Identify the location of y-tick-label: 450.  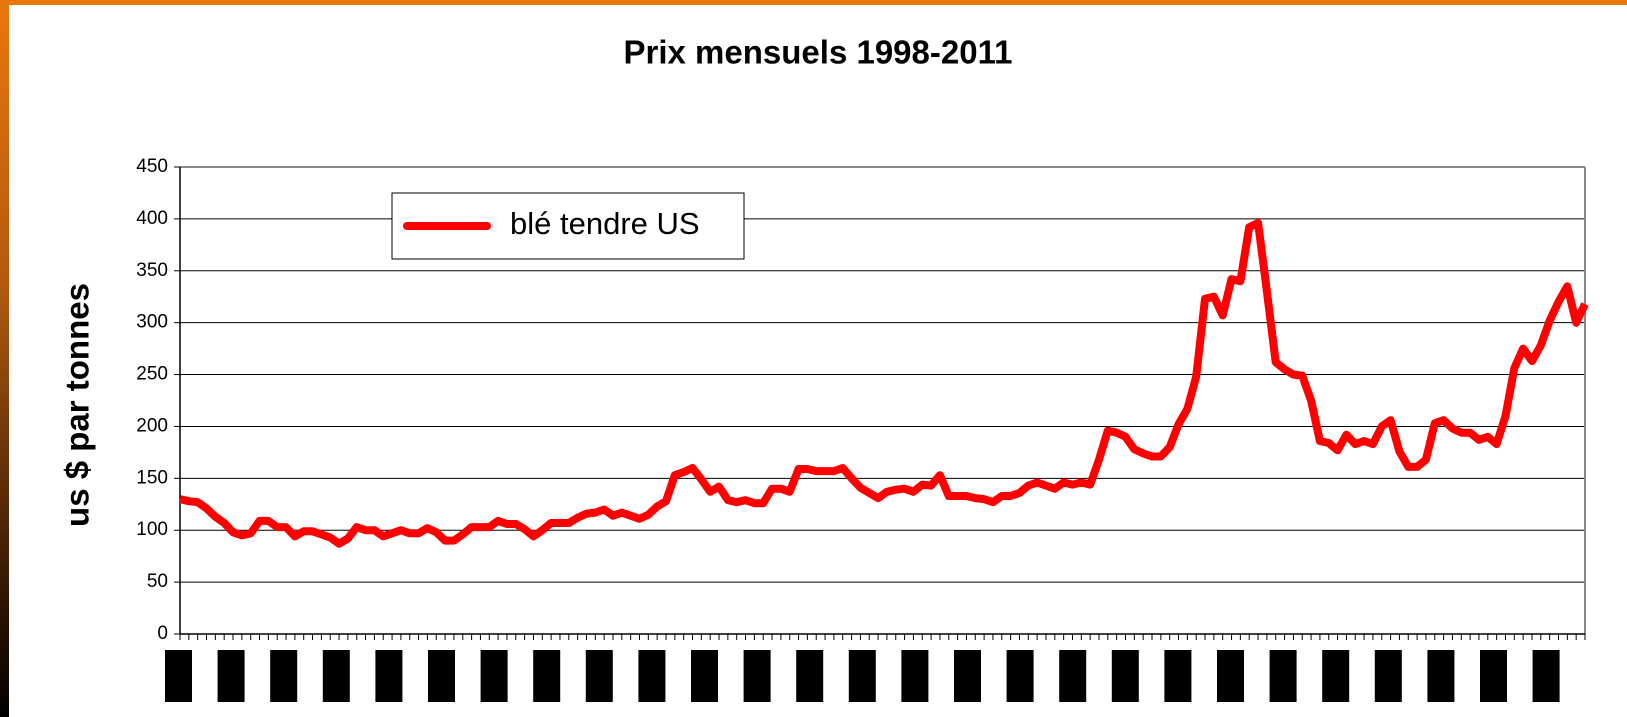
(152, 166).